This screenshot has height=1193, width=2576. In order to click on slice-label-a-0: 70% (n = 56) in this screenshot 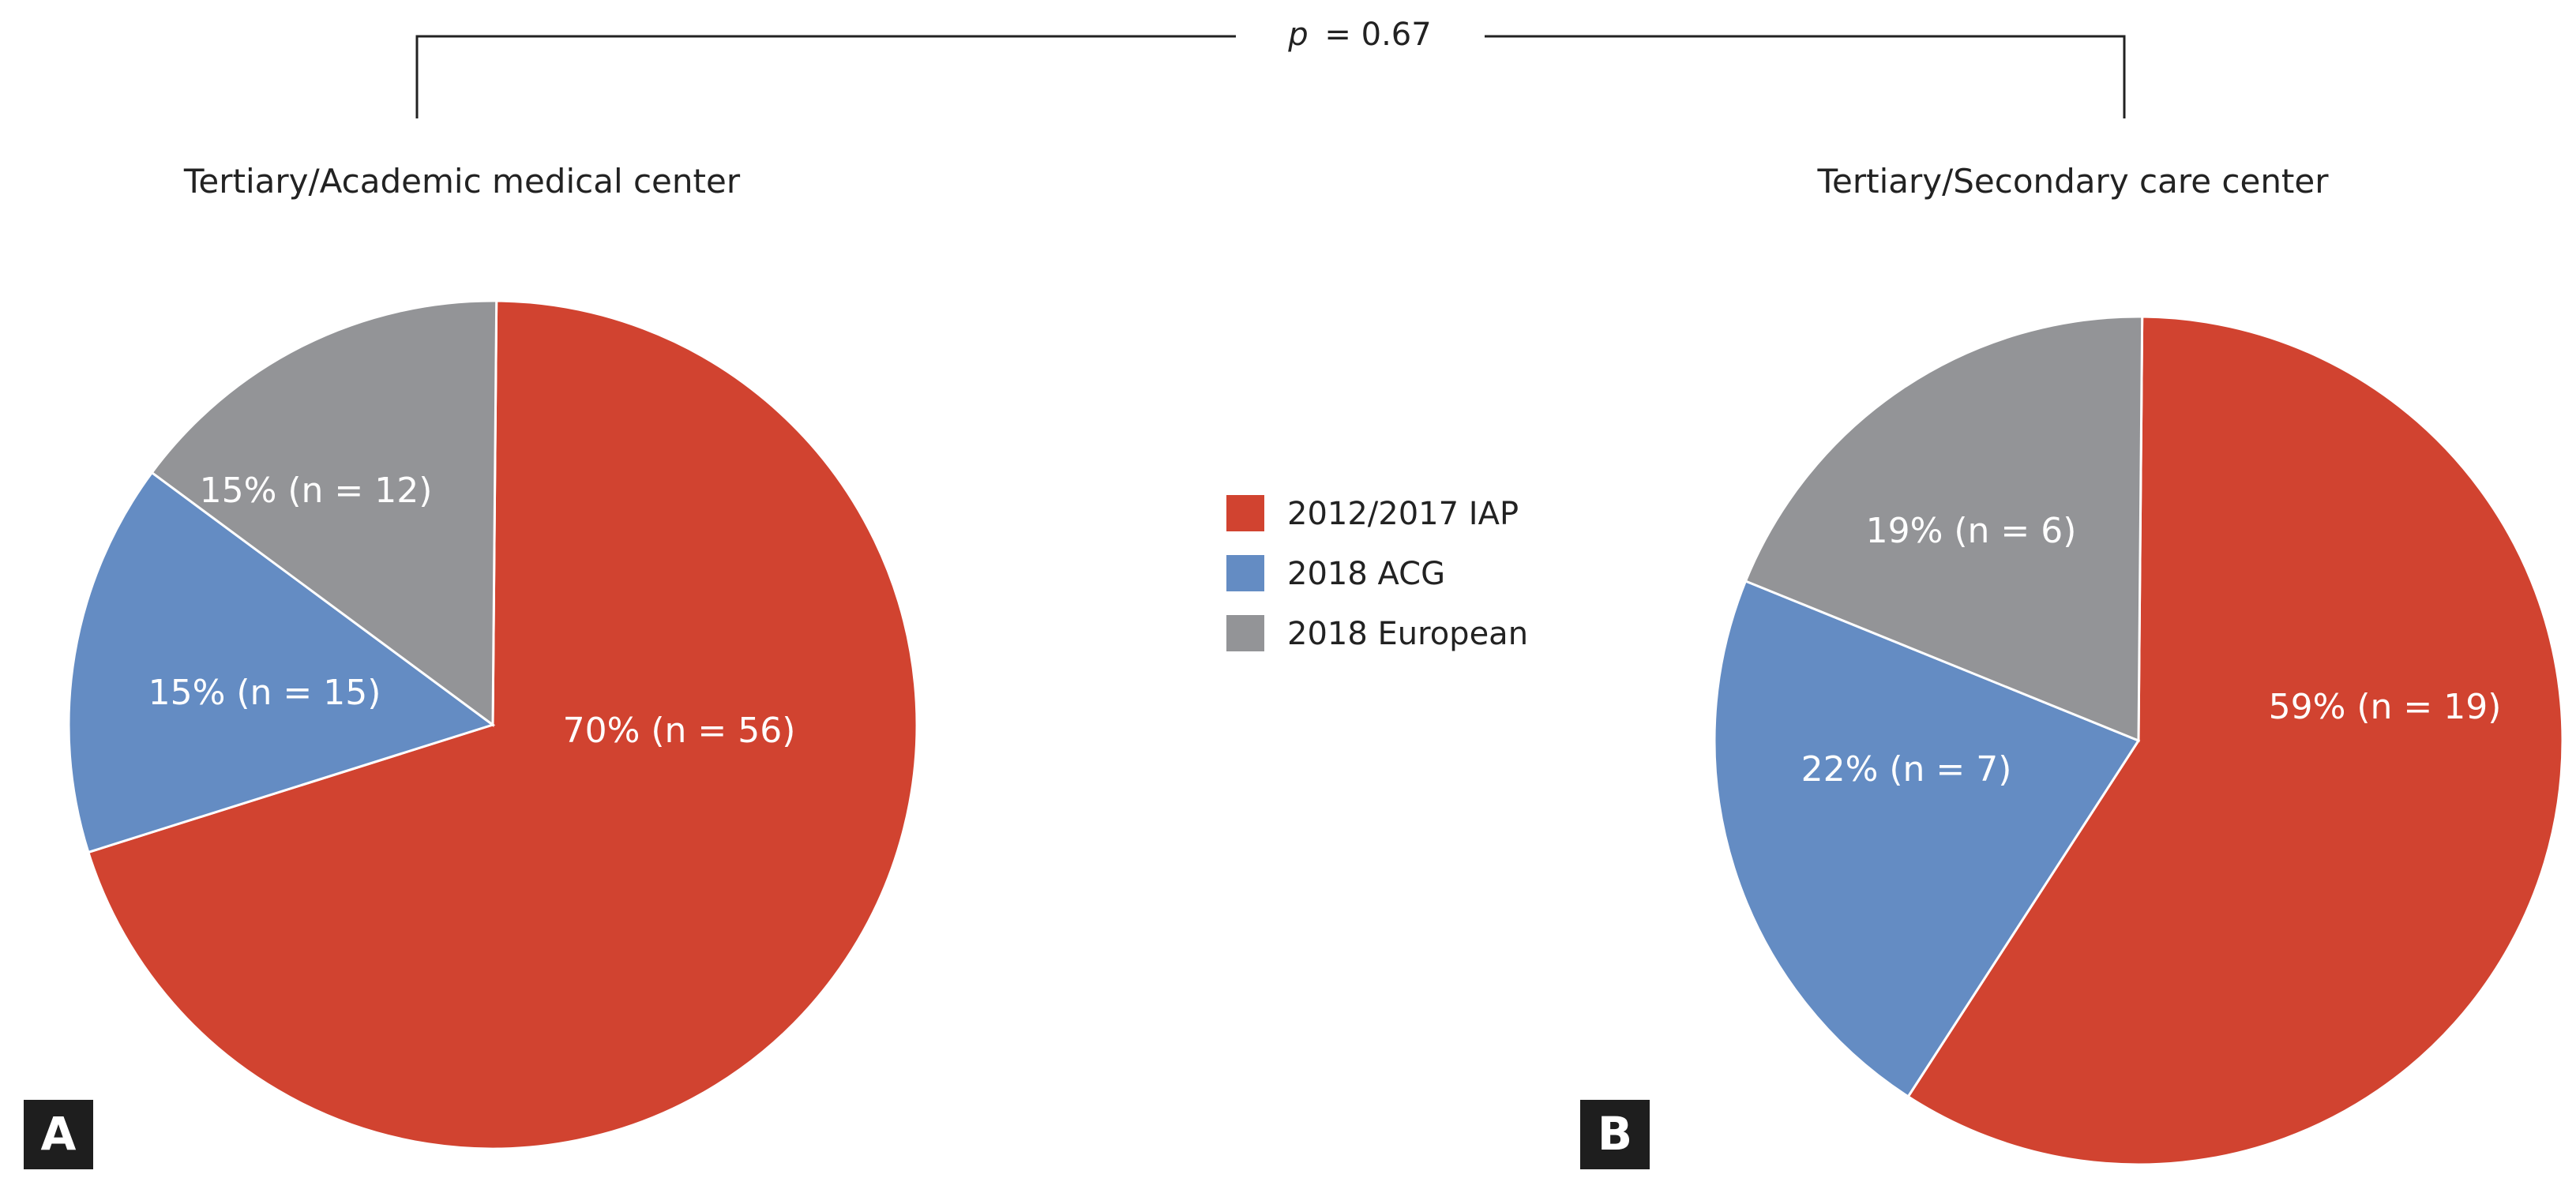, I will do `click(679, 731)`.